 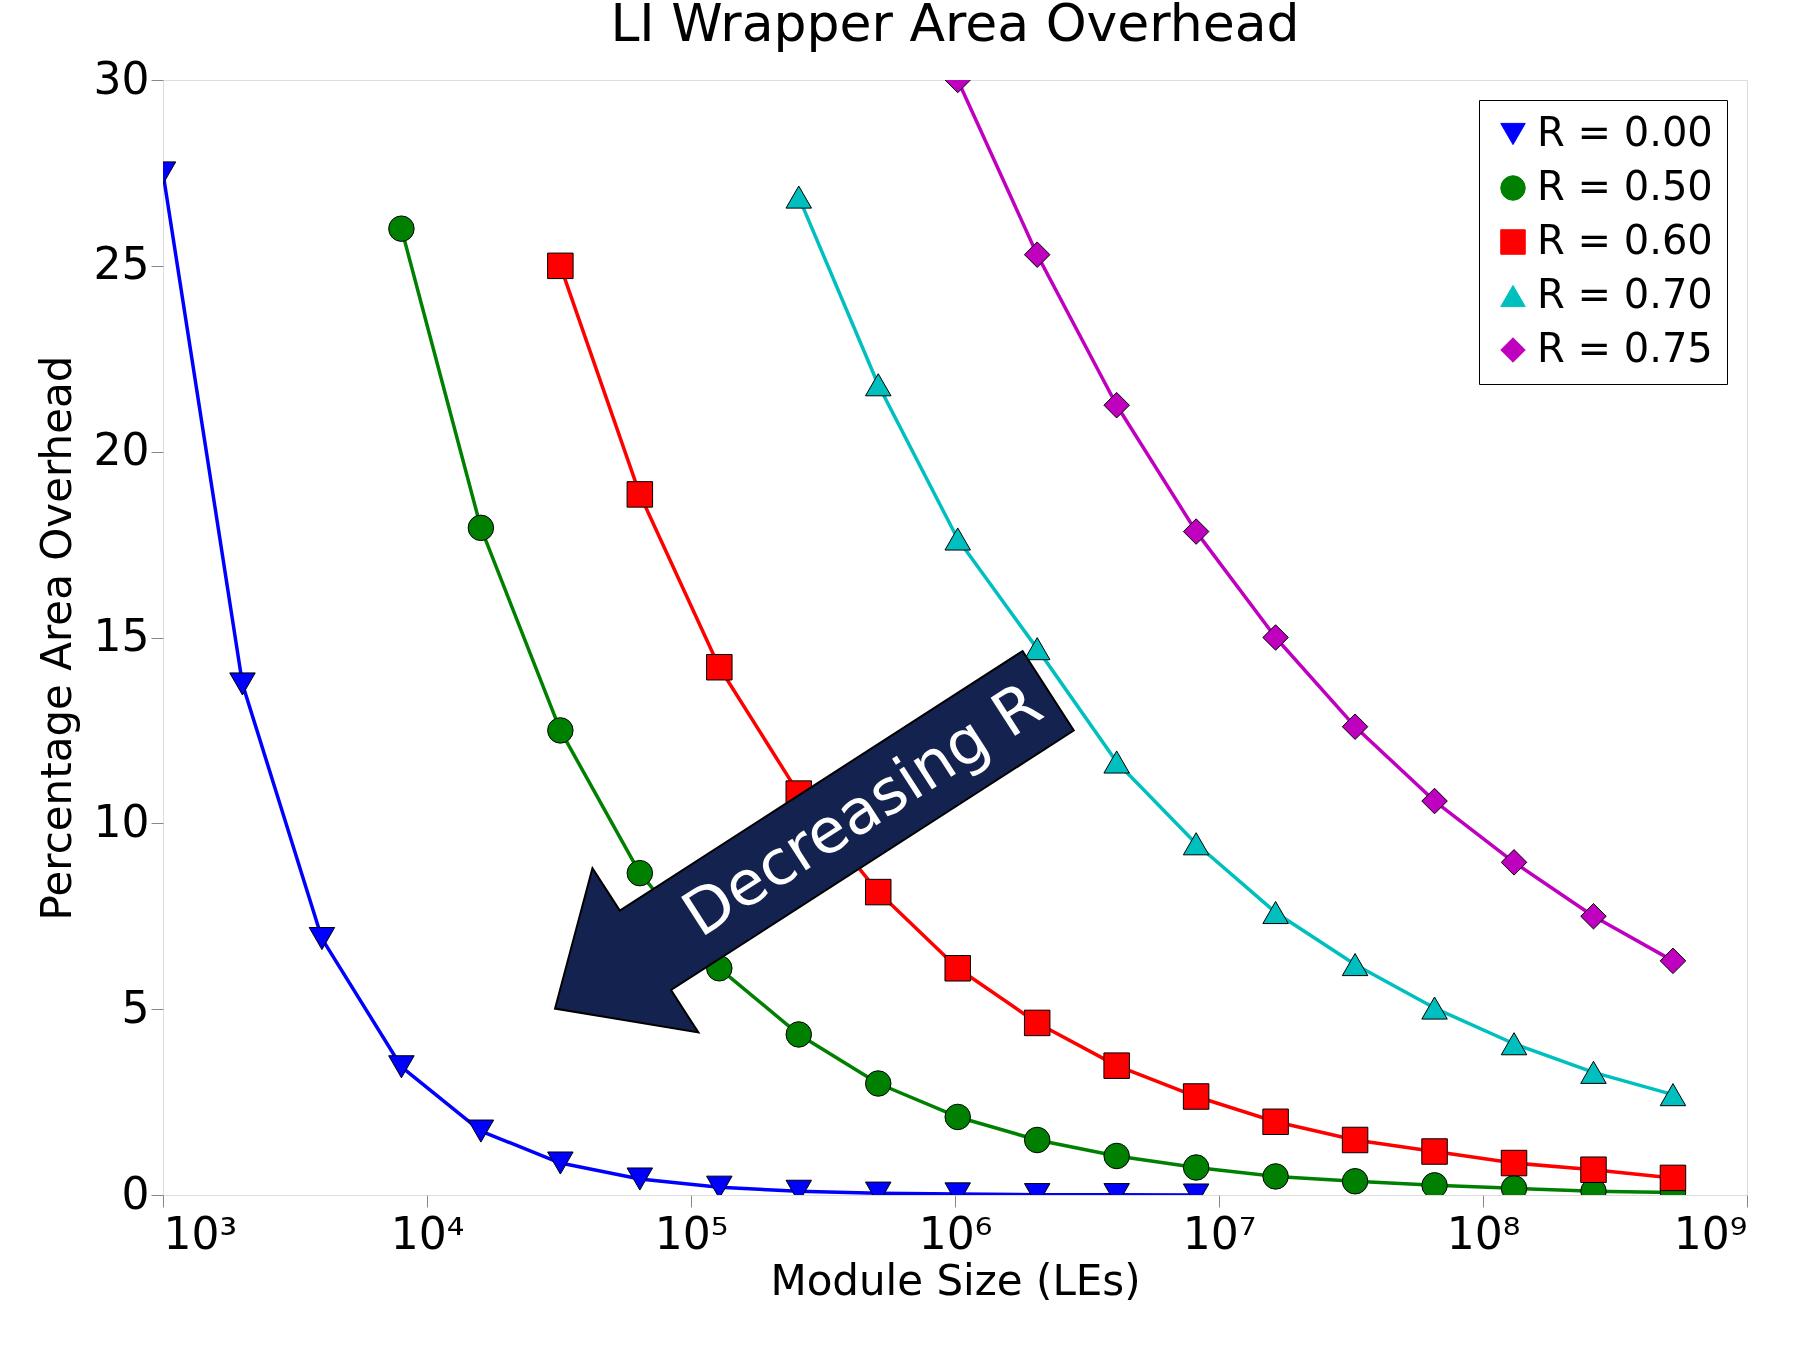 What do you see at coordinates (1483, 1233) in the screenshot?
I see `x-tick-label: 10⁸` at bounding box center [1483, 1233].